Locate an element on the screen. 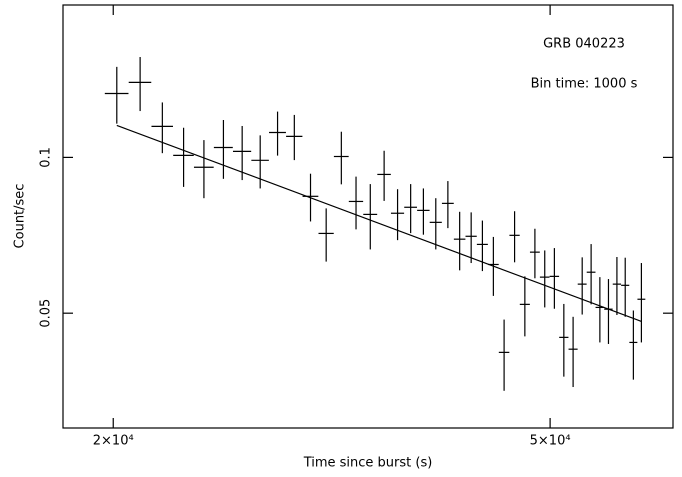  y-tick-label: 0.05 is located at coordinates (46, 313).